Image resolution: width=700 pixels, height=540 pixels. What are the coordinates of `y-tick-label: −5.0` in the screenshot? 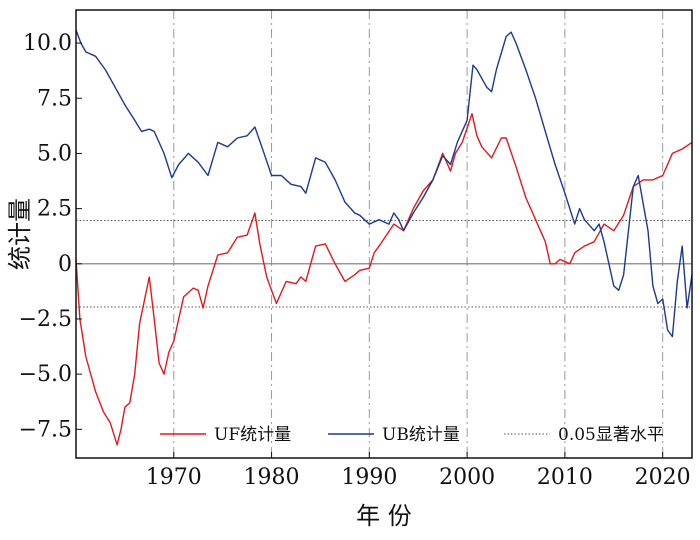 It's located at (45, 374).